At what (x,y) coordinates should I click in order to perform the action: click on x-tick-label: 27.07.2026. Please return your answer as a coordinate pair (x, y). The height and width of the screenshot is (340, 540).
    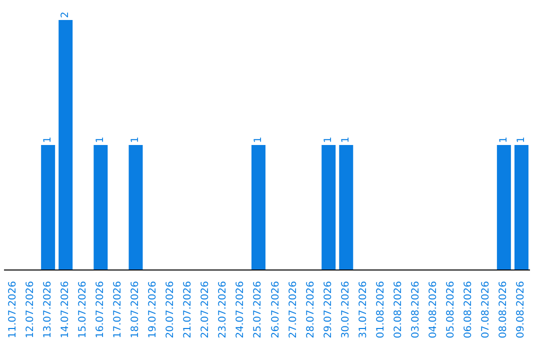
    Looking at the image, I should click on (293, 309).